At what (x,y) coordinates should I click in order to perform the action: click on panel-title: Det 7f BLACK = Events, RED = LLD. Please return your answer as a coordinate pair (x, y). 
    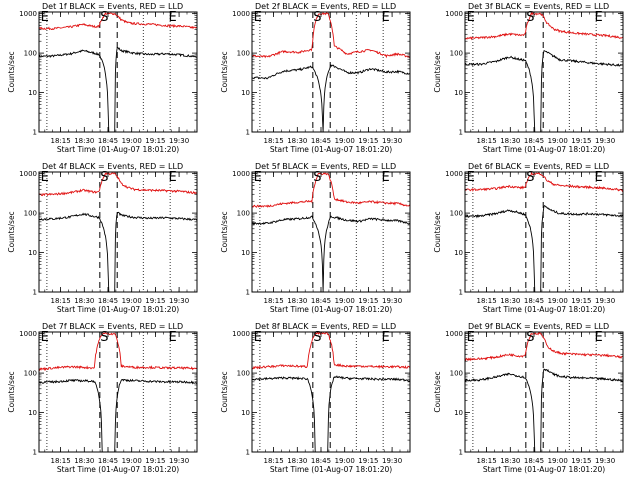
    Looking at the image, I should click on (112, 326).